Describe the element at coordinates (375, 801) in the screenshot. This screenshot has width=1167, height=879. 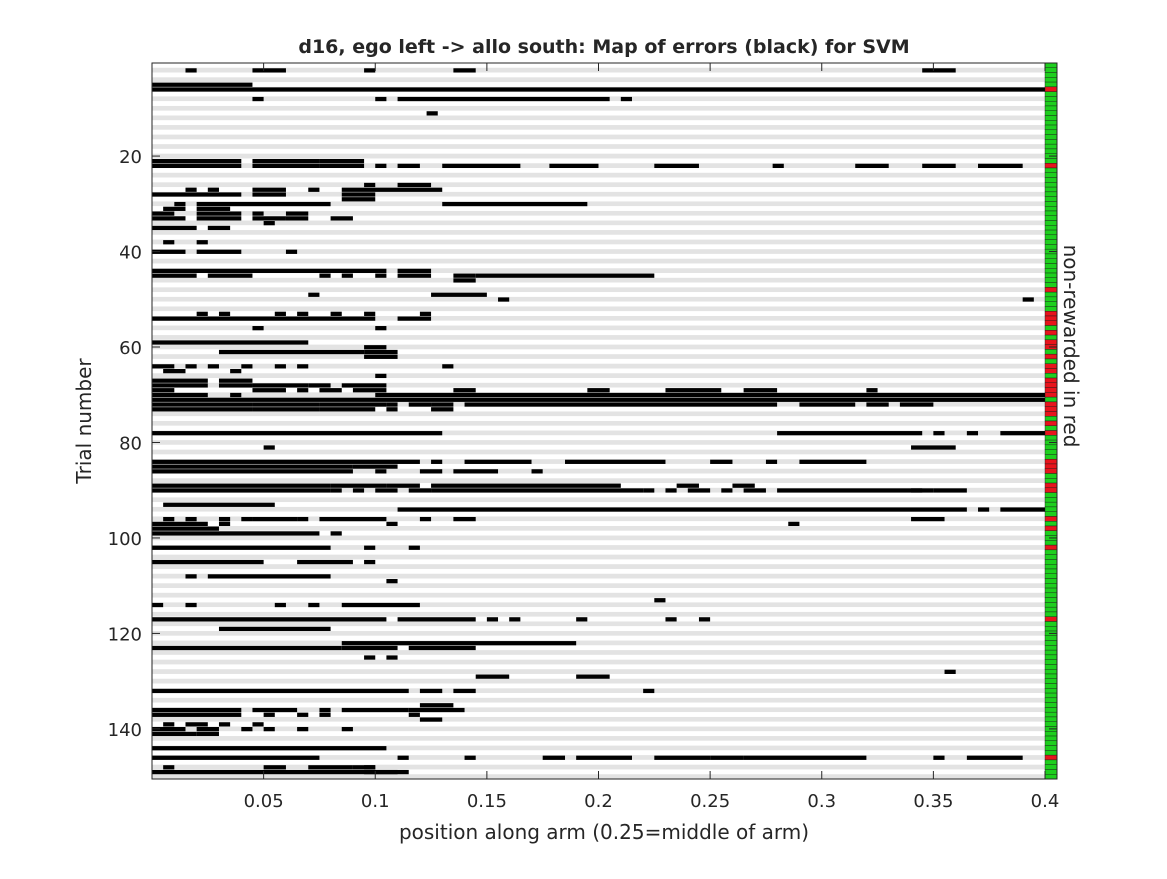
I see `x-tick-label: 0.1` at that location.